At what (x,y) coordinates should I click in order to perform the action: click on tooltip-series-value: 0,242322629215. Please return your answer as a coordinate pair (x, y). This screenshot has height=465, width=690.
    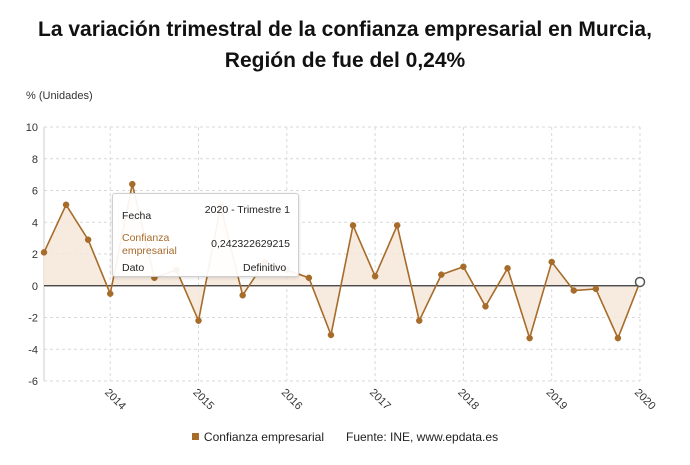
    Looking at the image, I should click on (250, 244).